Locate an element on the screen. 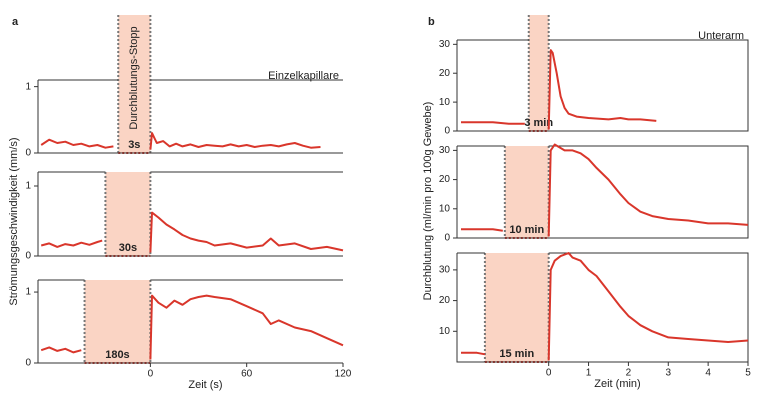  y-axis-label: Strömungsgeschwindigkeit (mm/s) is located at coordinates (14, 221).